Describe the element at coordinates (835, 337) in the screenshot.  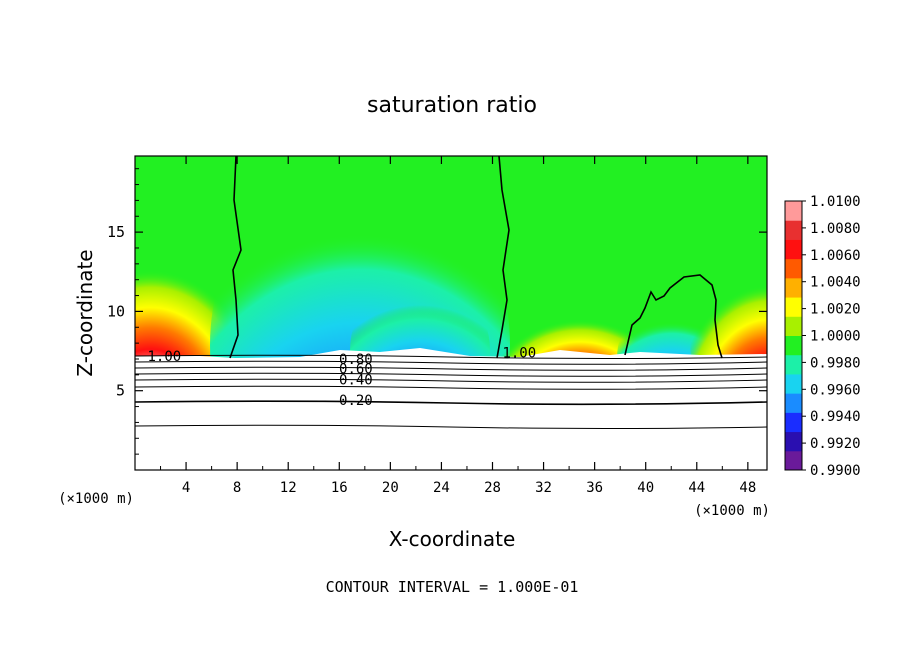
I see `colorbar-tick-label: 1.0000` at that location.